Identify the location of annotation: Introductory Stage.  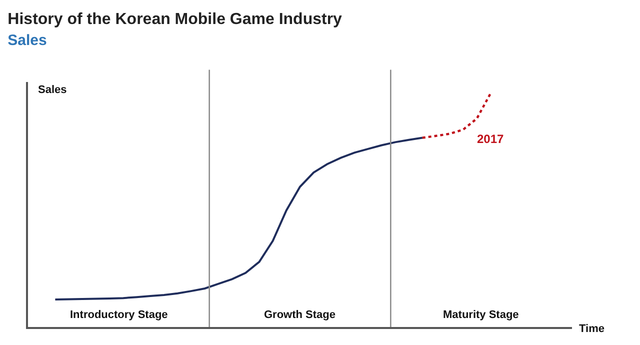
(119, 315).